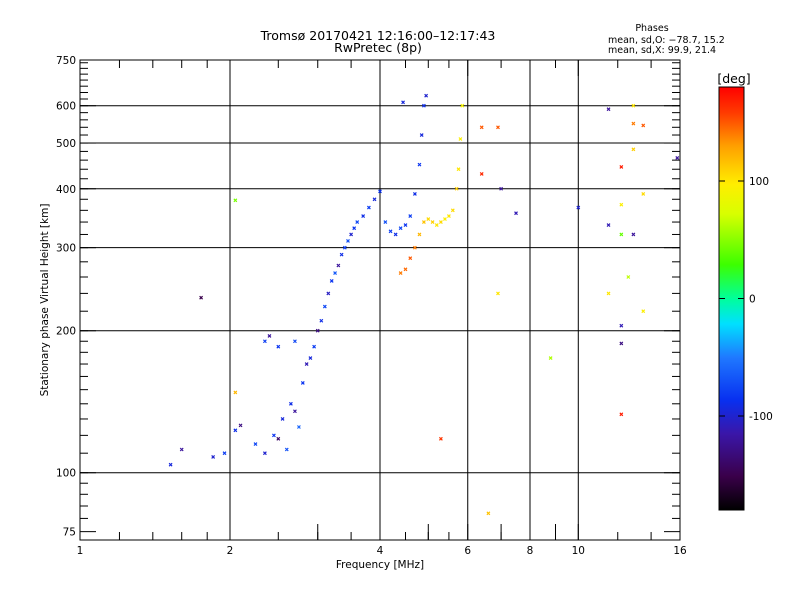 This screenshot has height=600, width=800. Describe the element at coordinates (378, 35) in the screenshot. I see `chart-title: Tromsø 20170421 12:16:00–12:17:43` at that location.